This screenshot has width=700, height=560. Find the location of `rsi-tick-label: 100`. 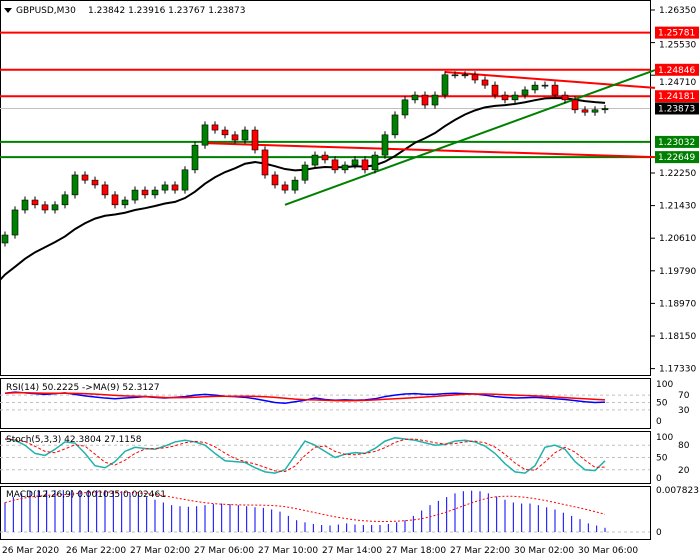

rsi-tick-label: 100 is located at coordinates (664, 385).